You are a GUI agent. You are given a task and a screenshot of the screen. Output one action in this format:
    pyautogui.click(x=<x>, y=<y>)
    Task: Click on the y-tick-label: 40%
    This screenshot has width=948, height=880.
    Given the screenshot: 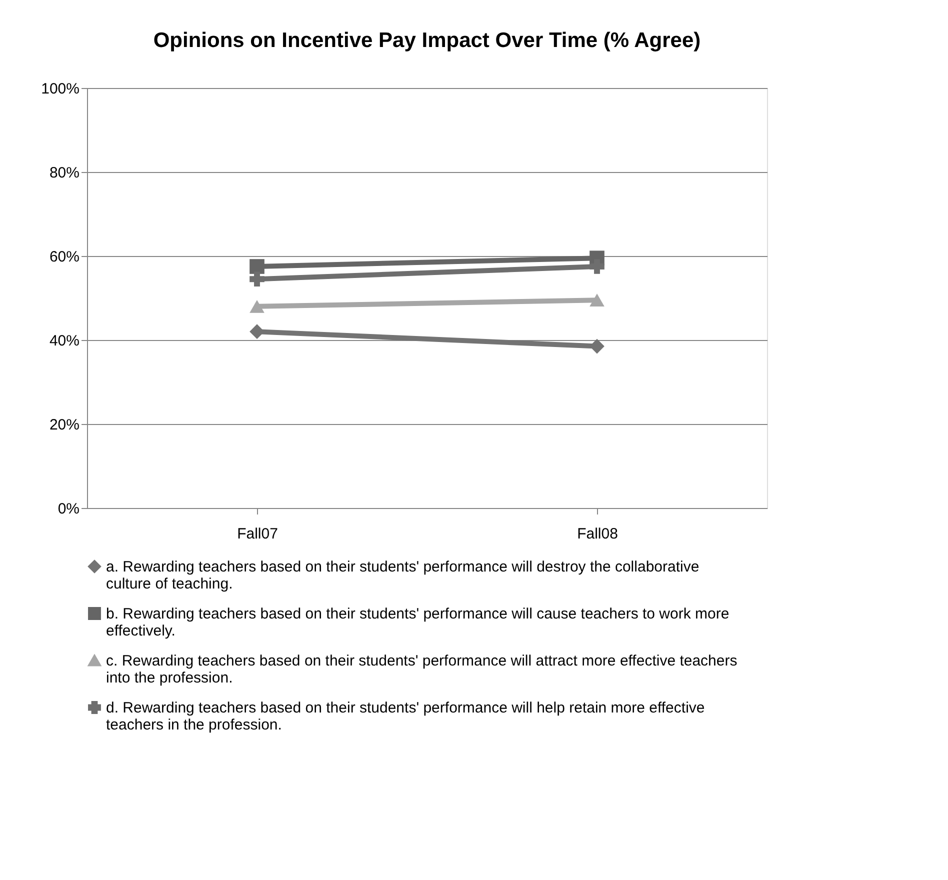 What is the action you would take?
    pyautogui.click(x=64, y=341)
    